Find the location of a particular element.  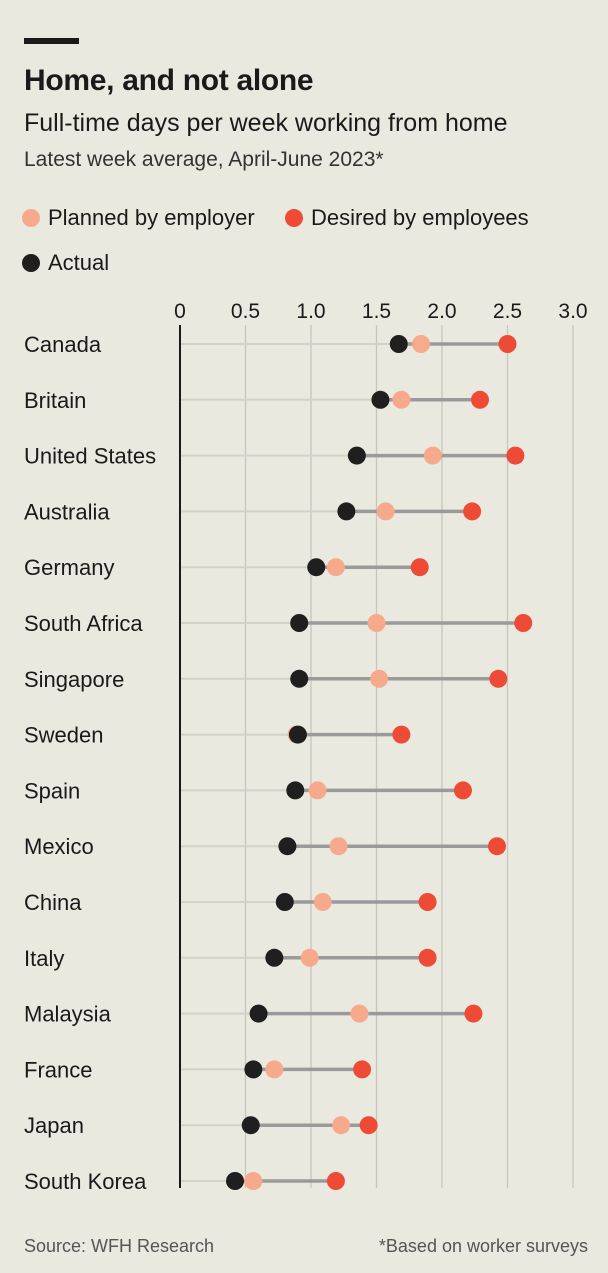

legend-item-actual: Actual is located at coordinates (65, 263).